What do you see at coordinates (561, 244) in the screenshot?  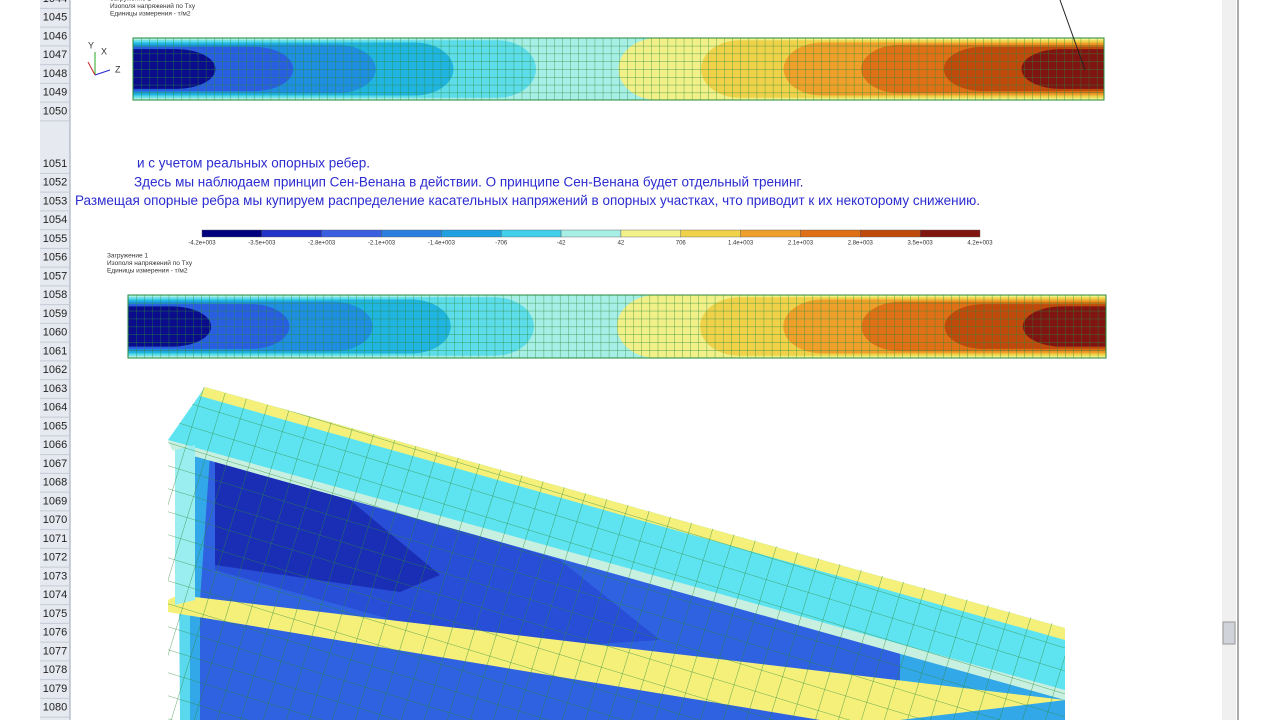 I see `legend-label: -42` at bounding box center [561, 244].